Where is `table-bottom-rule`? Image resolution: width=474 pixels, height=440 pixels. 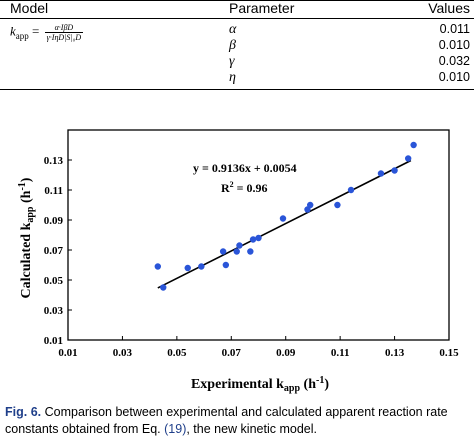
table-bottom-rule is located at coordinates (237, 89).